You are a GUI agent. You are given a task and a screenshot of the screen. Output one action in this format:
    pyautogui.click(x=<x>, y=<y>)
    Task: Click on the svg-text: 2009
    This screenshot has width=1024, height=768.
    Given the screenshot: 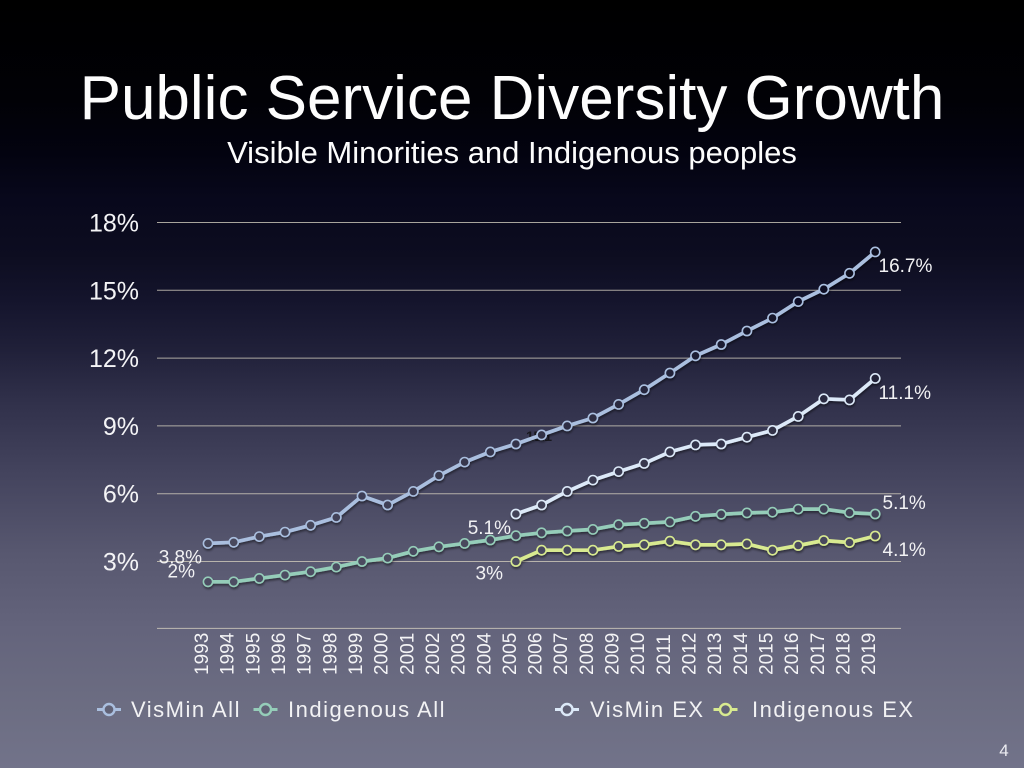 What is the action you would take?
    pyautogui.click(x=613, y=654)
    